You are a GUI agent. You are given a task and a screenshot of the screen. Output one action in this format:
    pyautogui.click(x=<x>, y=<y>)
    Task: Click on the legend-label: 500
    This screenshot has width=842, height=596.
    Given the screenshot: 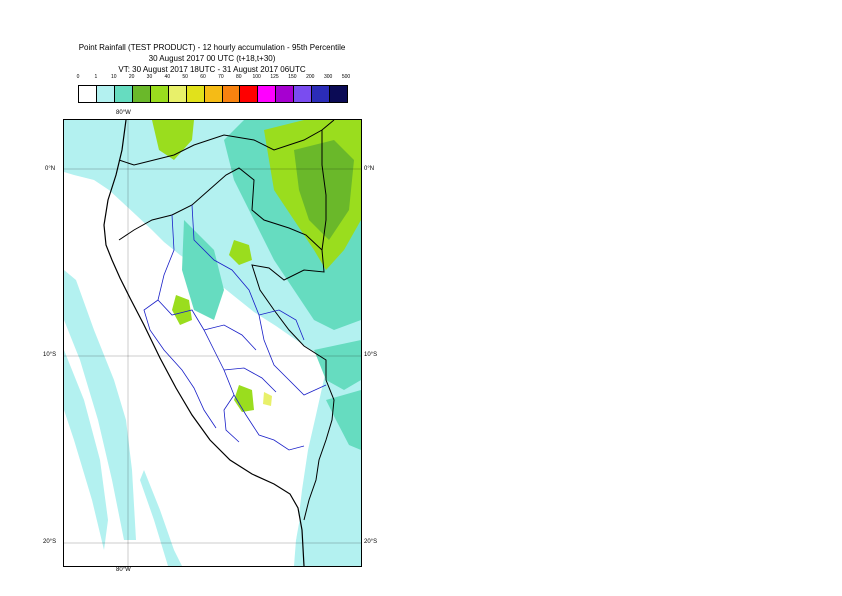 What is the action you would take?
    pyautogui.click(x=346, y=77)
    